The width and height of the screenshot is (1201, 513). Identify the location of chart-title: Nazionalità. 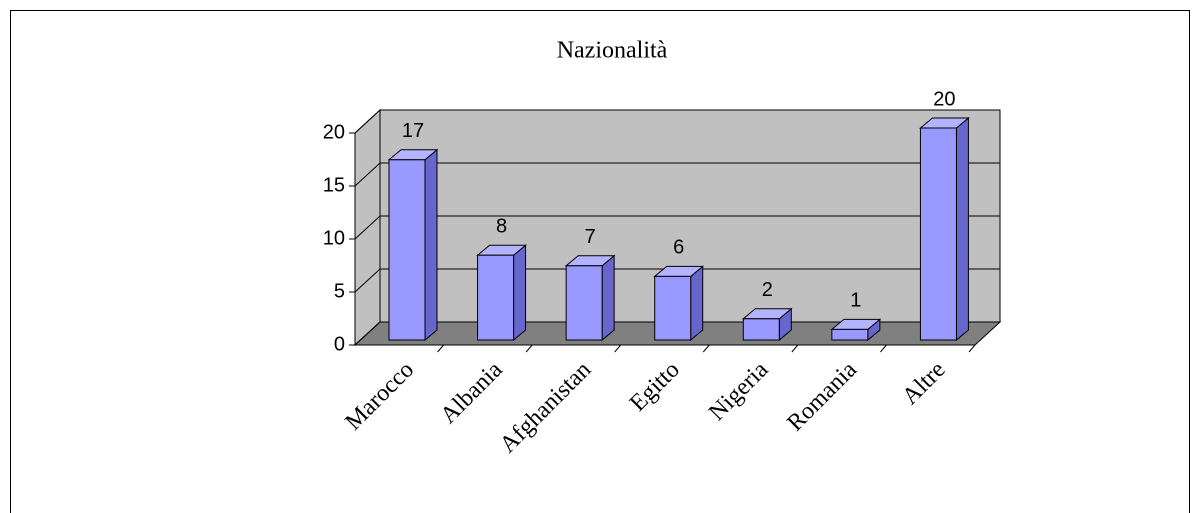
(612, 51).